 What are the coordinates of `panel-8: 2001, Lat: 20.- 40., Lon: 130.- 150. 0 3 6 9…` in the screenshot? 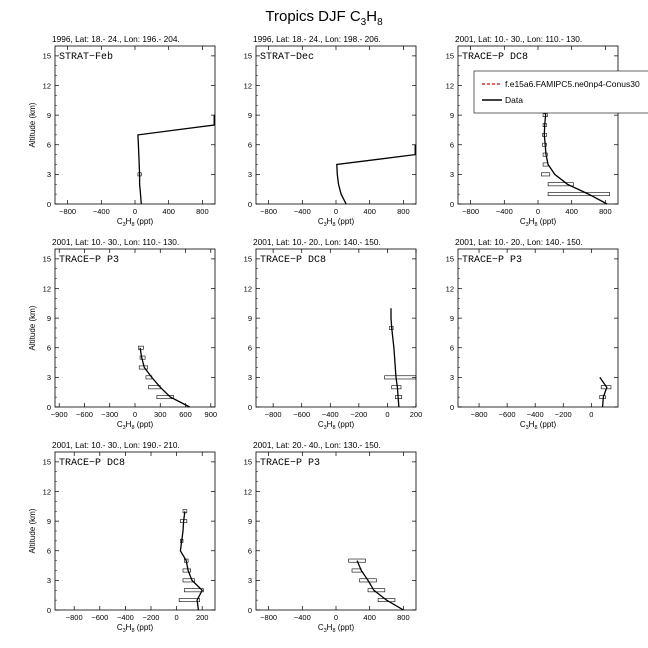 It's located at (330, 537).